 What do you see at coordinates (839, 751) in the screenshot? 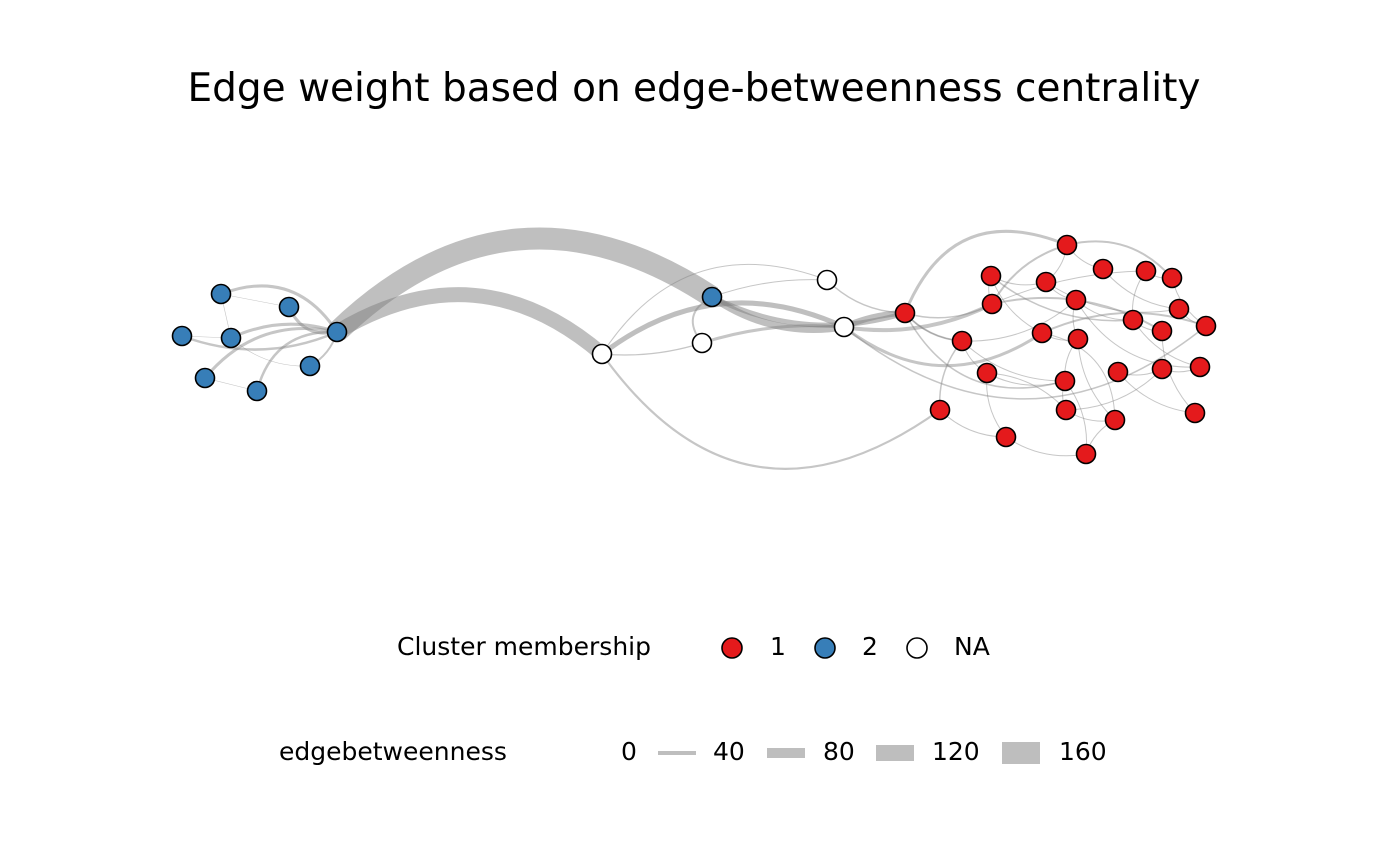
I see `edgebetweenness-label-80: 80` at bounding box center [839, 751].